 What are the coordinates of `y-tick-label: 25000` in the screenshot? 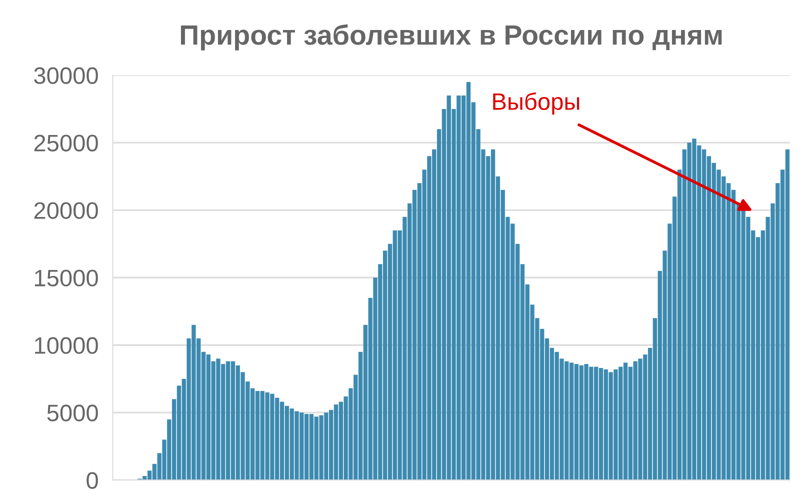 It's located at (66, 143).